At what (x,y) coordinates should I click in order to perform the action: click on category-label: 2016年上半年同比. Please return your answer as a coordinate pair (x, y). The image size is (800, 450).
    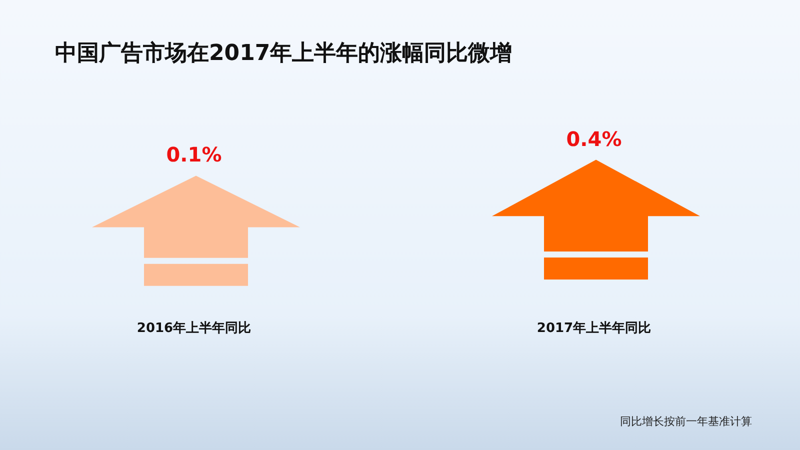
    Looking at the image, I should click on (194, 328).